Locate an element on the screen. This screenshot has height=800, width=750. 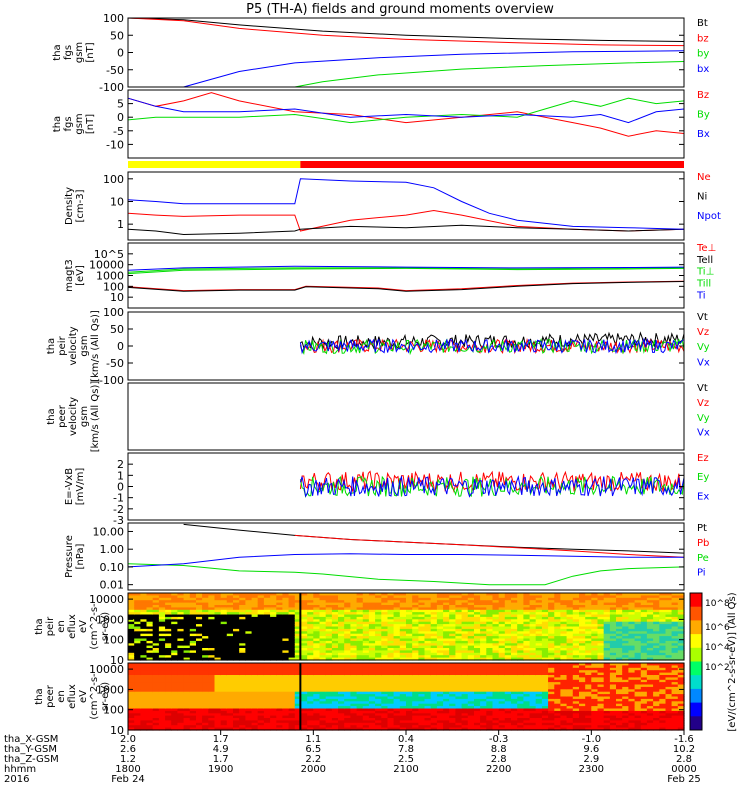
series-Pt is located at coordinates (434, 538).